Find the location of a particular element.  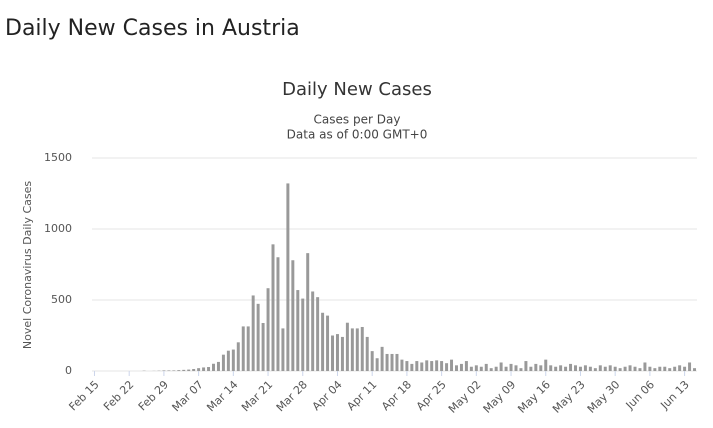

chart-subtitle: Data as of 0:00 GMT+0 is located at coordinates (357, 135).